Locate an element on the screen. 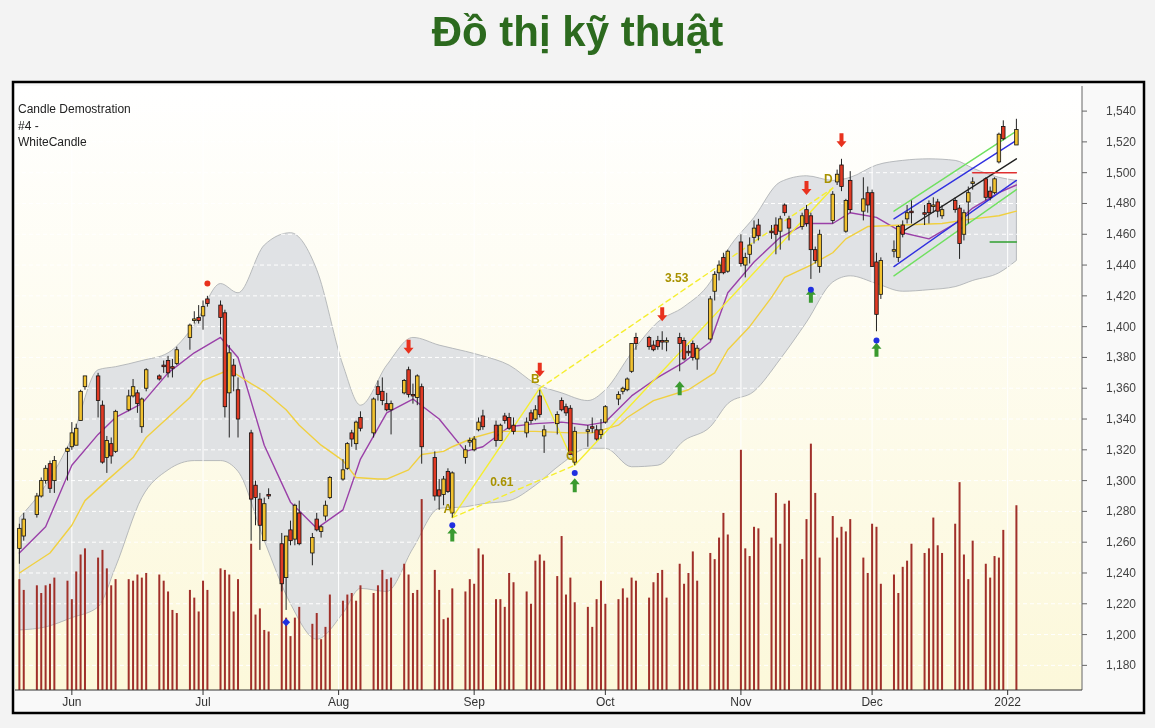 Image resolution: width=1155 pixels, height=728 pixels. y-tick-label: 1,380 is located at coordinates (1121, 357).